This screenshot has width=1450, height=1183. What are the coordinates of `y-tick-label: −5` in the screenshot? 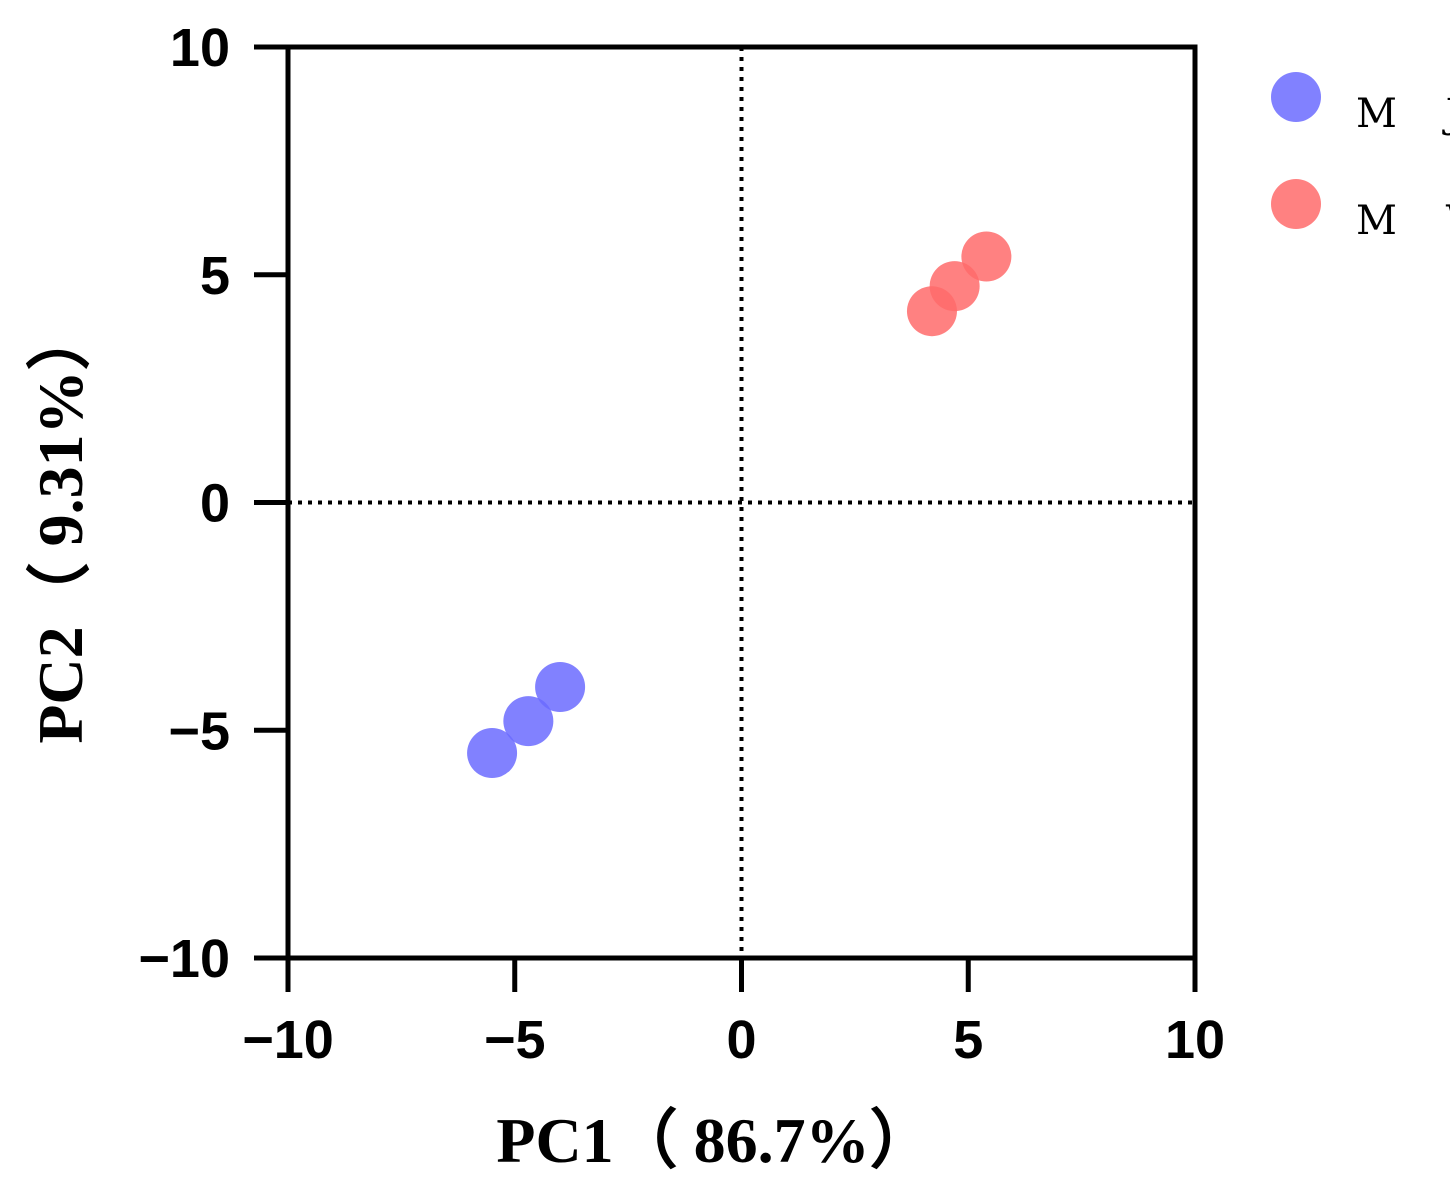 It's located at (199, 731).